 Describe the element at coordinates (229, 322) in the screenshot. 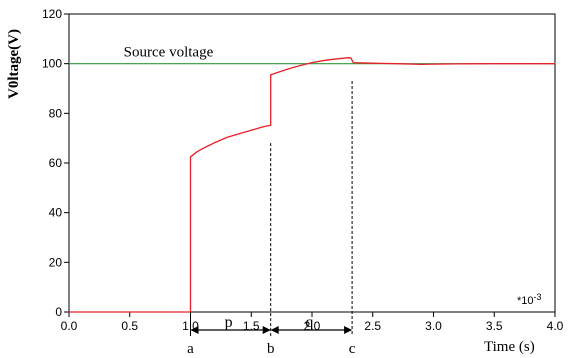

I see `interval-label-p: p` at that location.